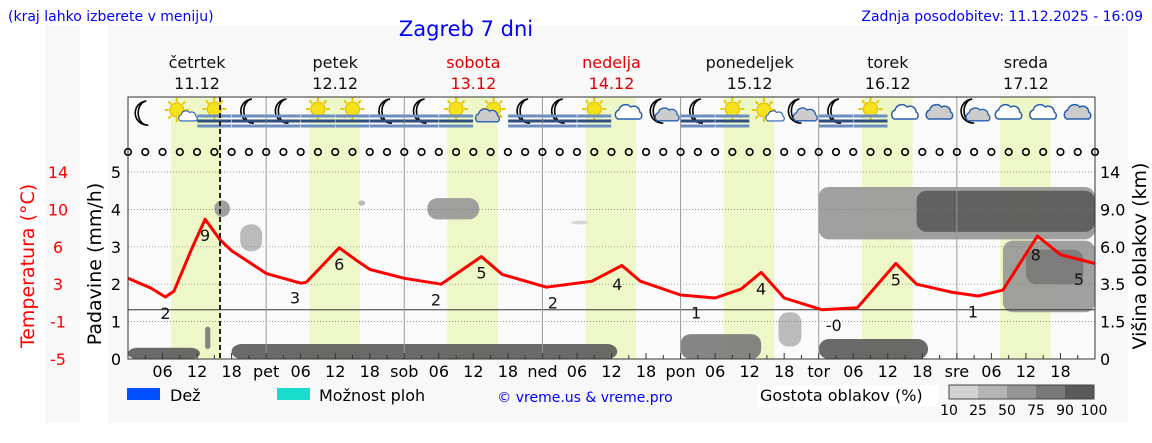 This screenshot has height=443, width=1152. I want to click on temperature-tick-label: 14, so click(58, 172).